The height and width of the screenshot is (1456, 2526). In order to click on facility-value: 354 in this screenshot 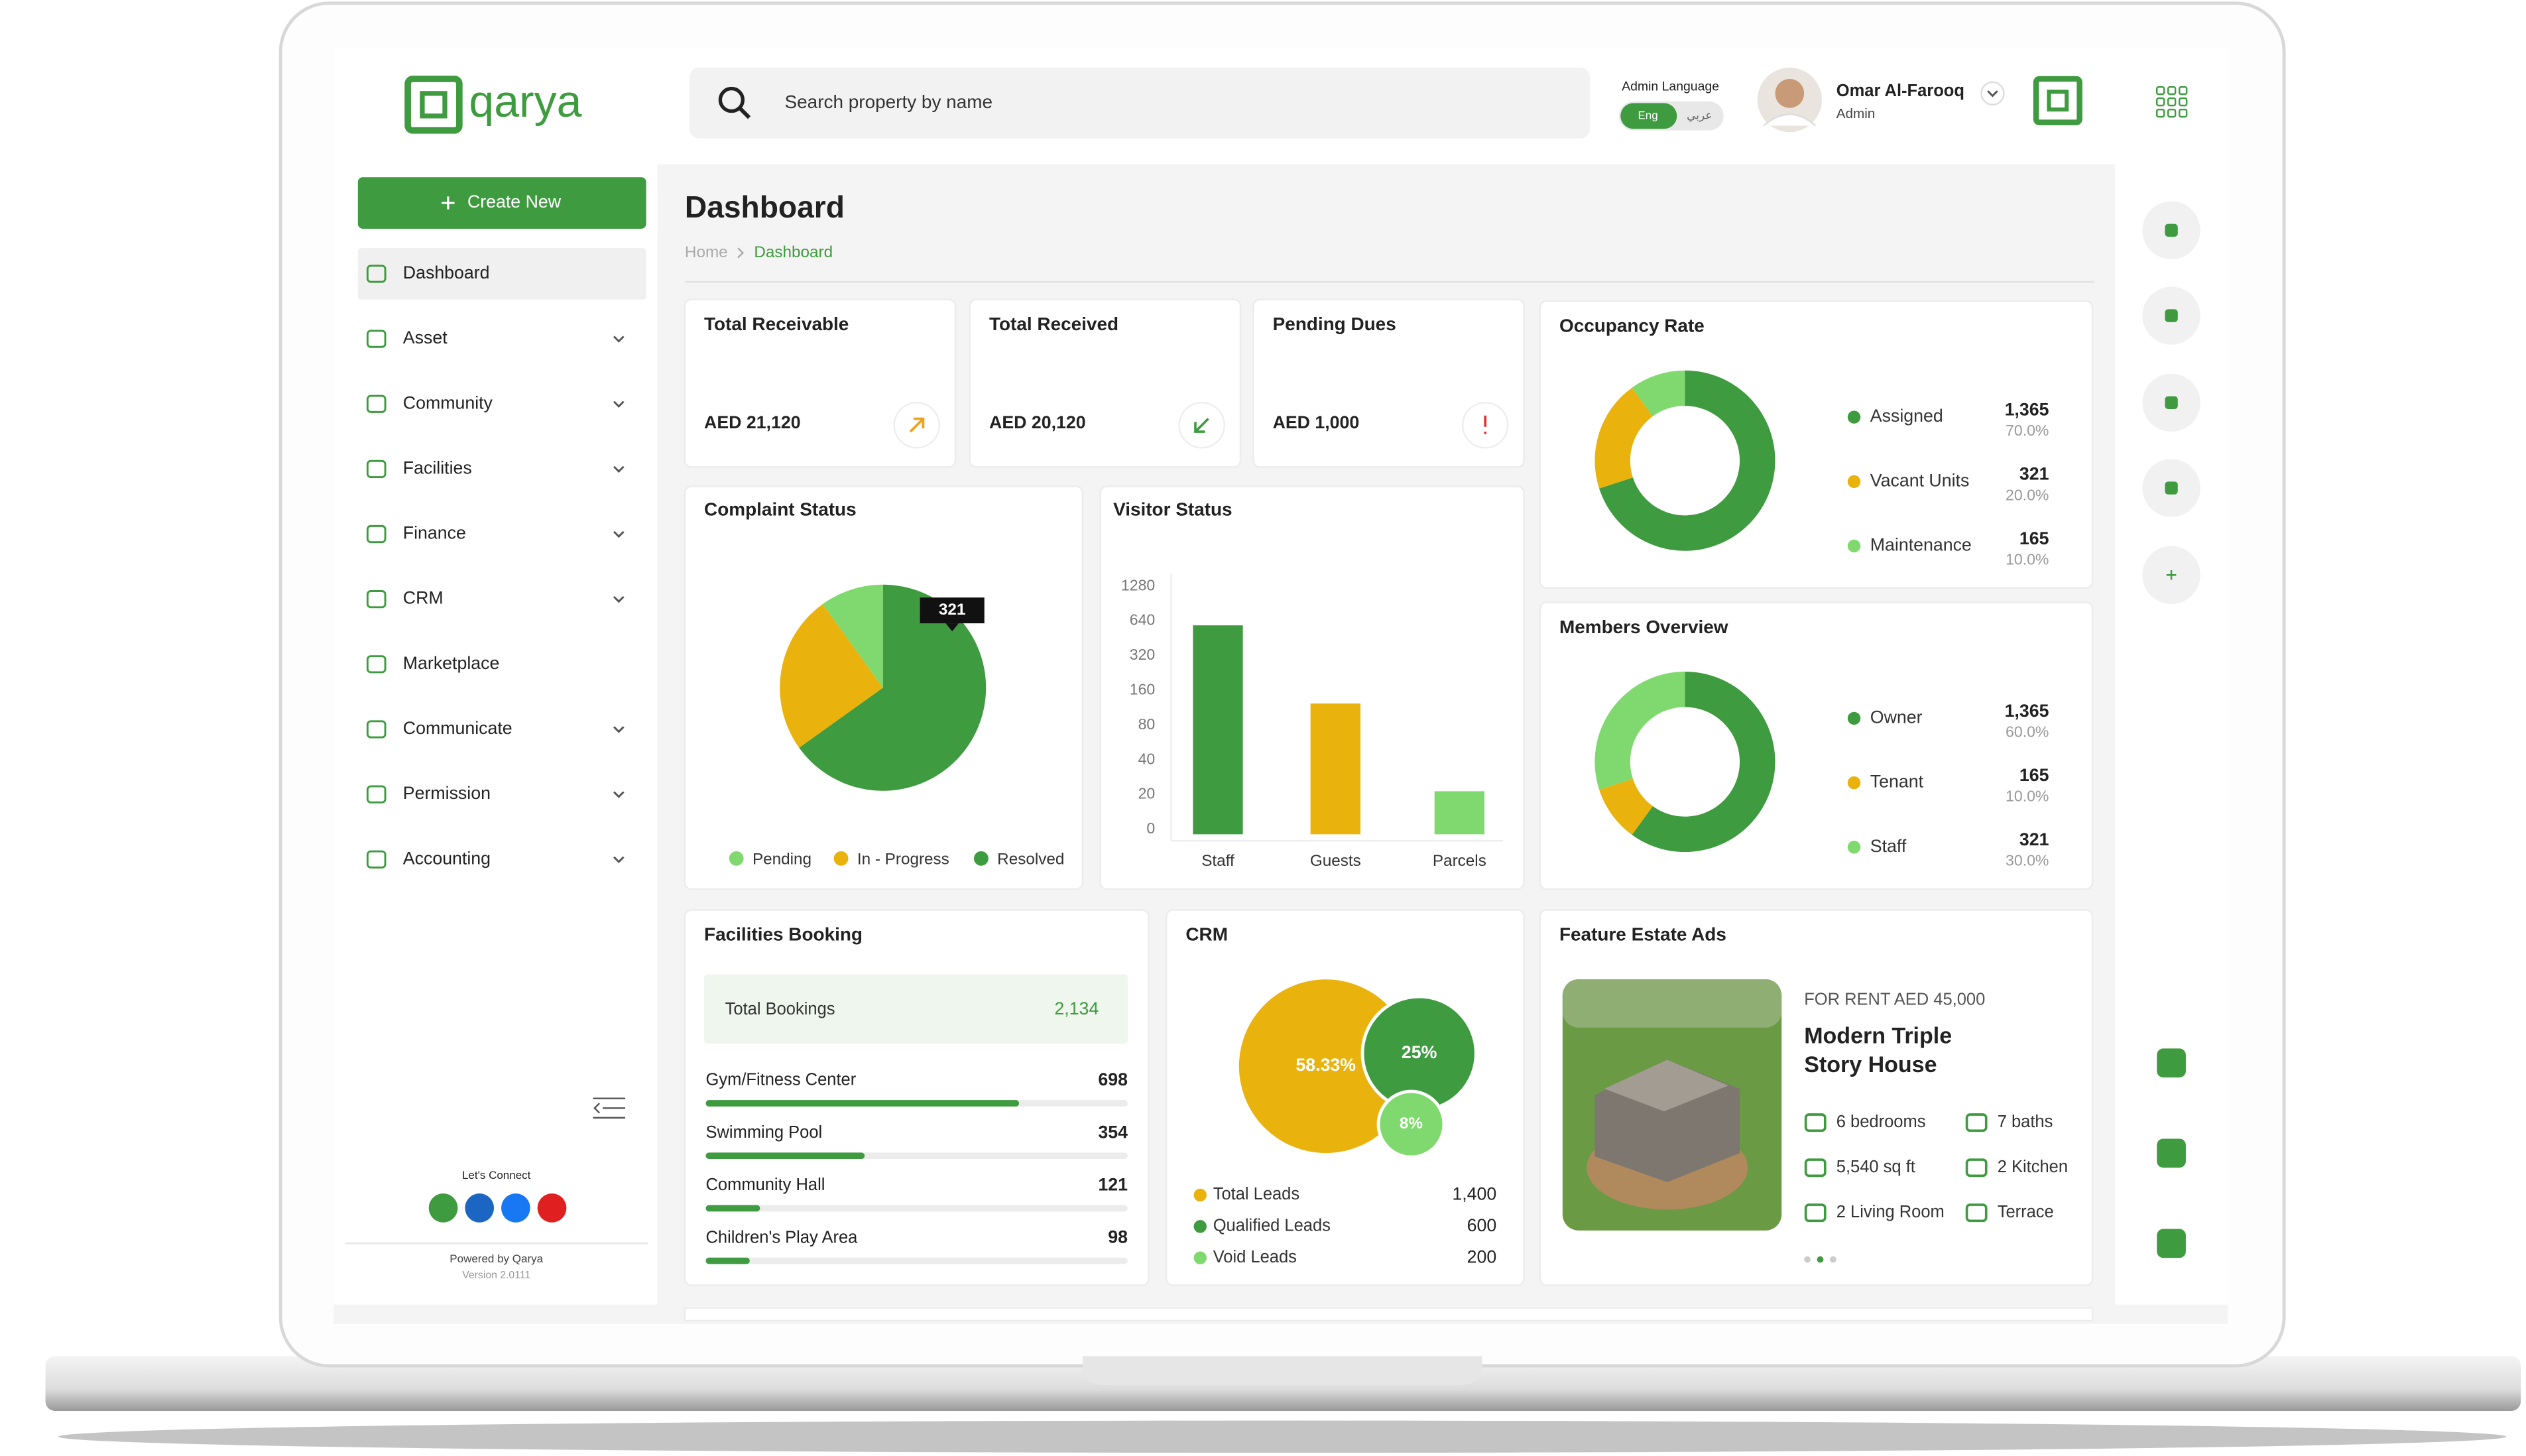, I will do `click(1113, 1132)`.